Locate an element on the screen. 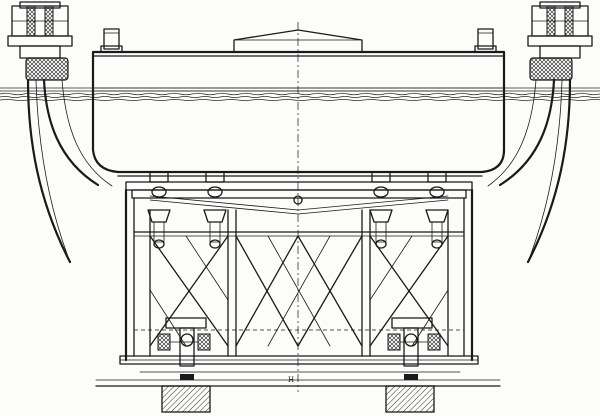 The image size is (600, 416). flexible-hose-right is located at coordinates (529, 171).